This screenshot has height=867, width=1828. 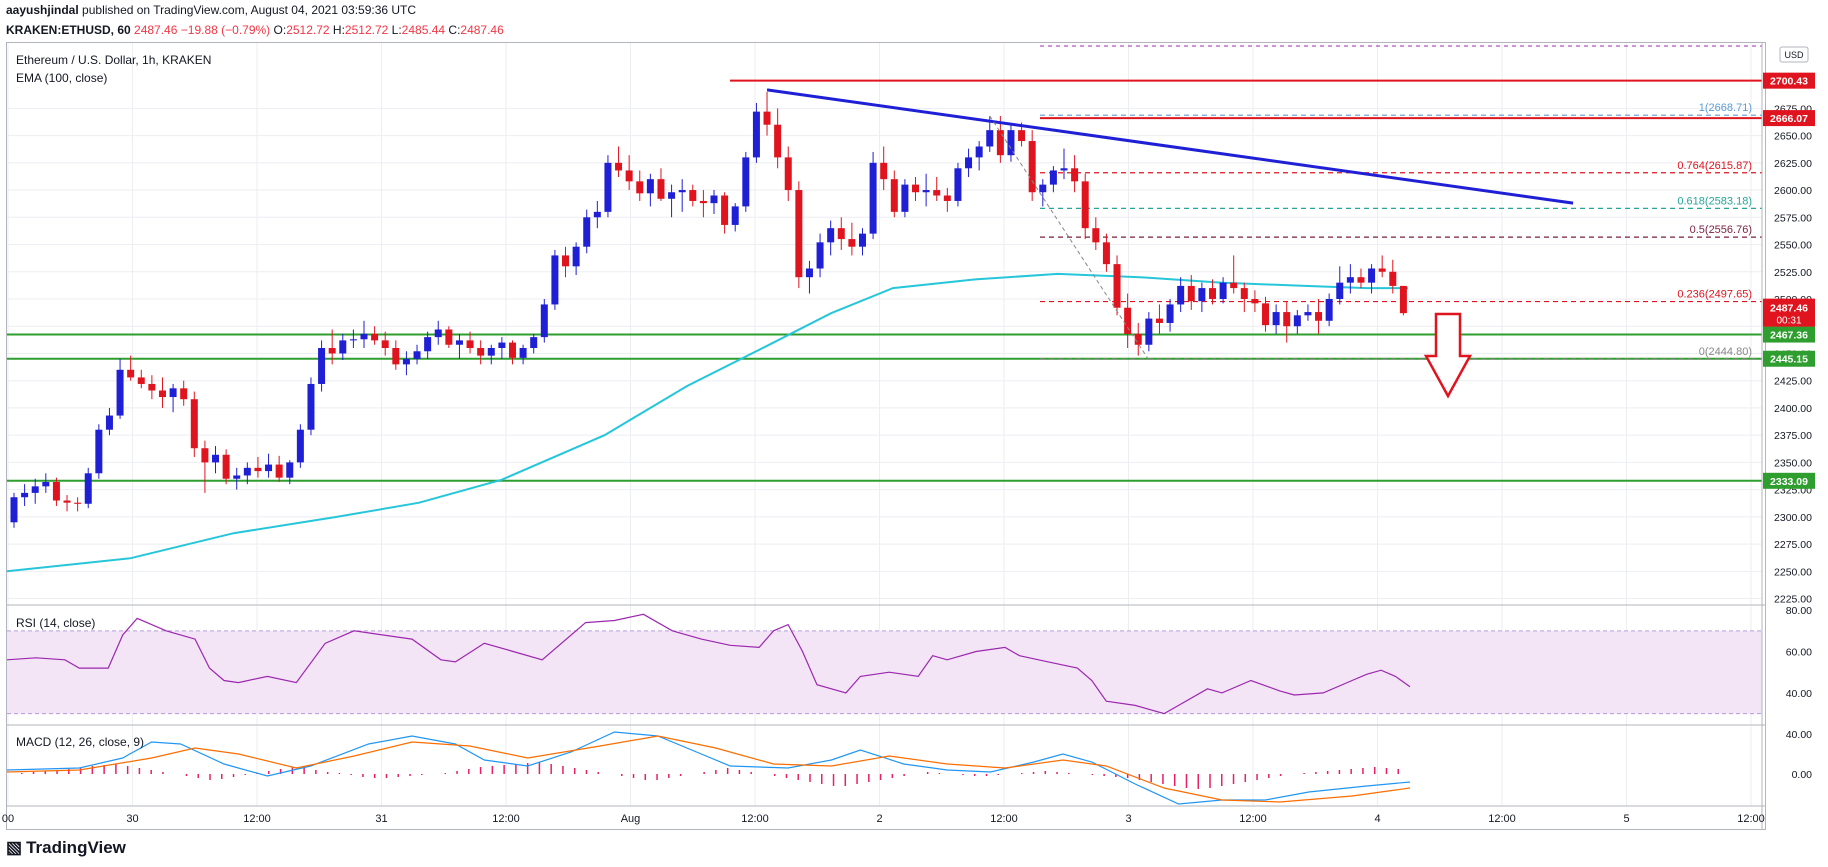 I want to click on price-tick-label: 2350.00, so click(x=1793, y=463).